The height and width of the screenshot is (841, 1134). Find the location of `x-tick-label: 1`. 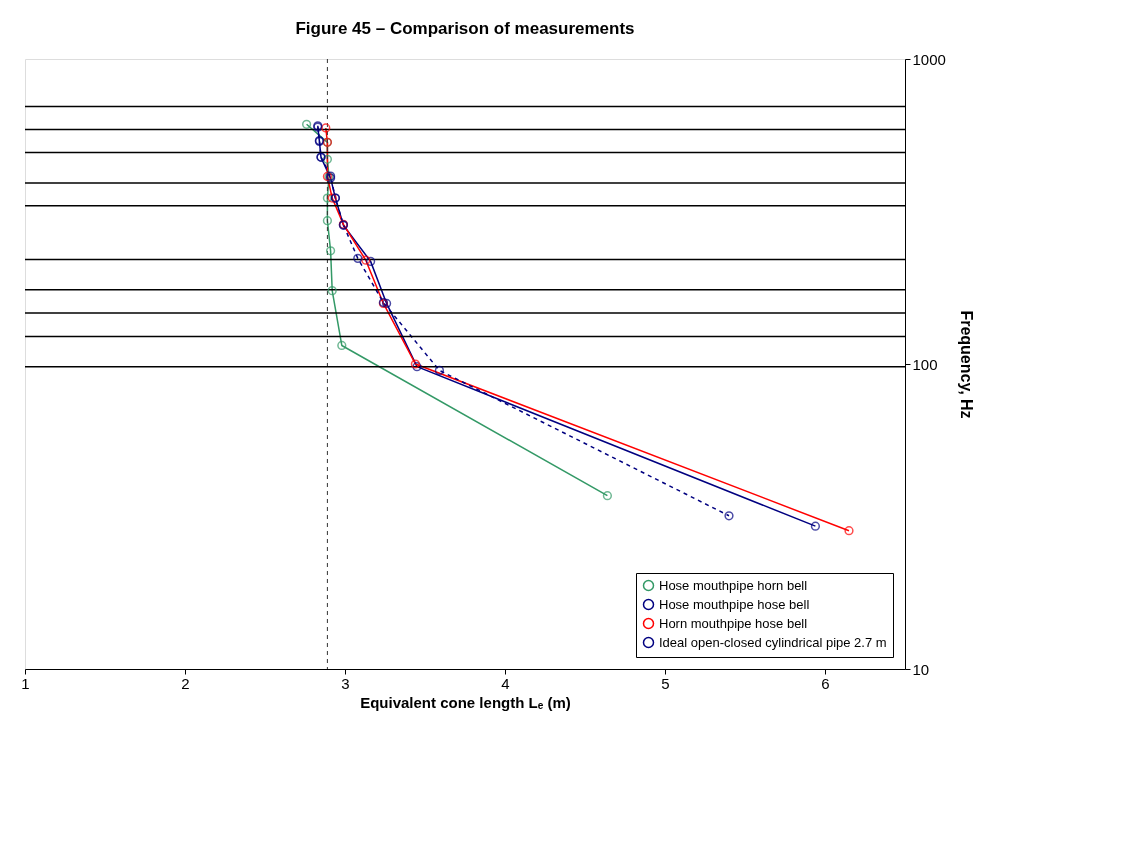

x-tick-label: 1 is located at coordinates (25, 683).